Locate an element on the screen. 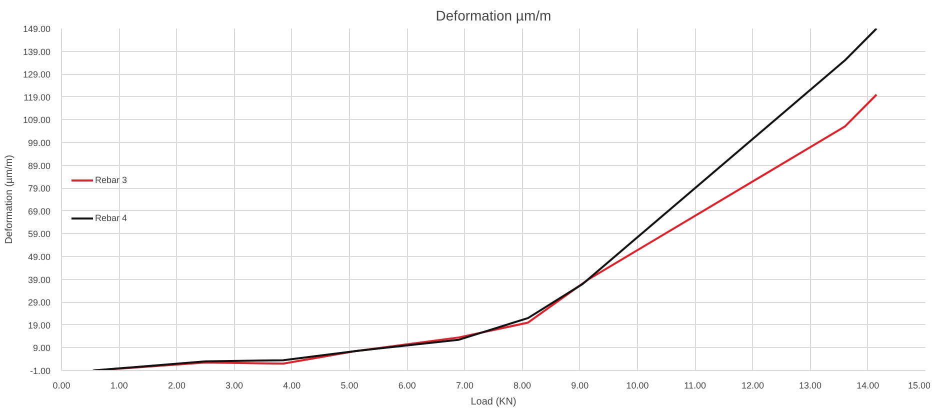 The image size is (942, 420). y-tick-label: 119.00 is located at coordinates (37, 97).